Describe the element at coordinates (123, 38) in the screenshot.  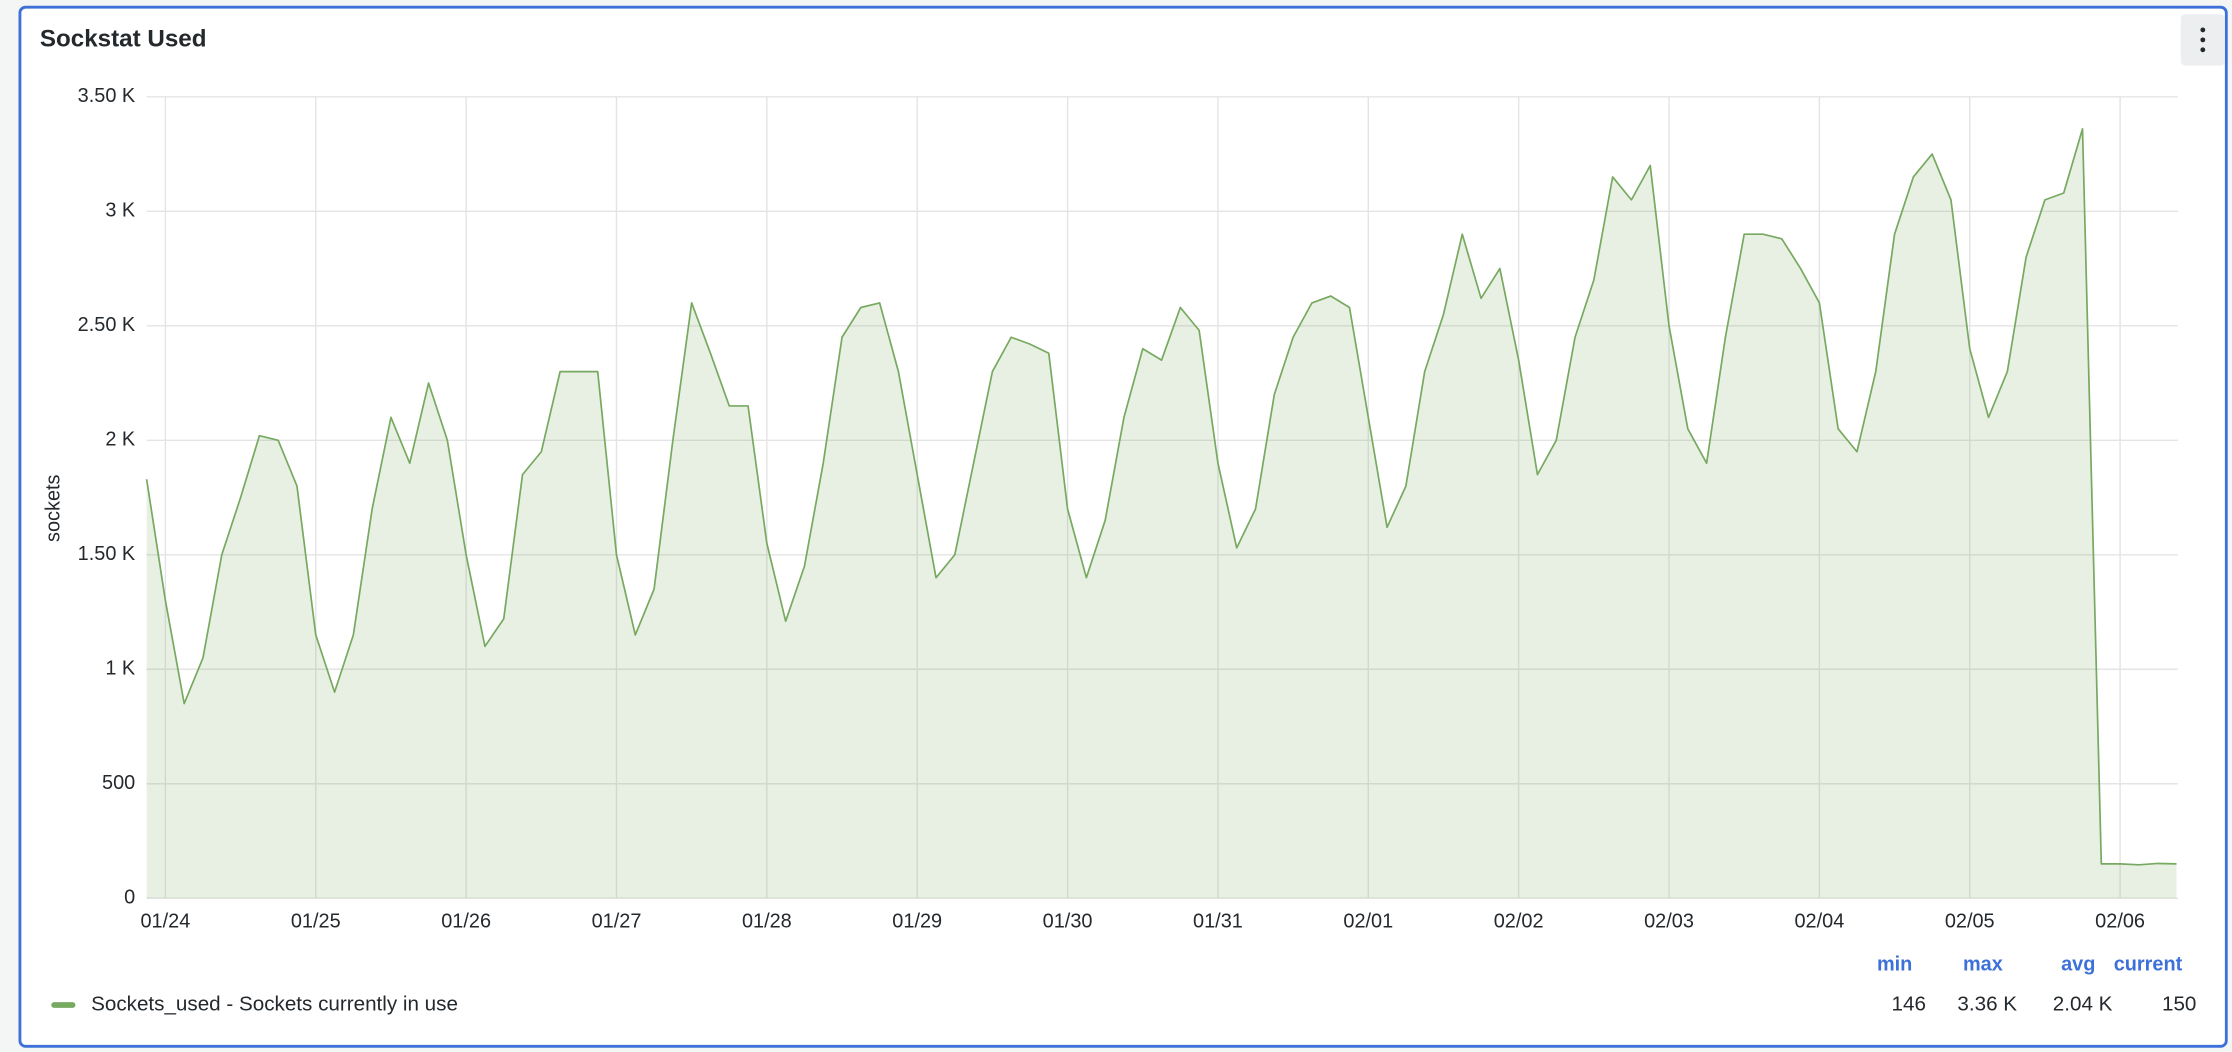
I see `panel-title: Sockstat Used` at that location.